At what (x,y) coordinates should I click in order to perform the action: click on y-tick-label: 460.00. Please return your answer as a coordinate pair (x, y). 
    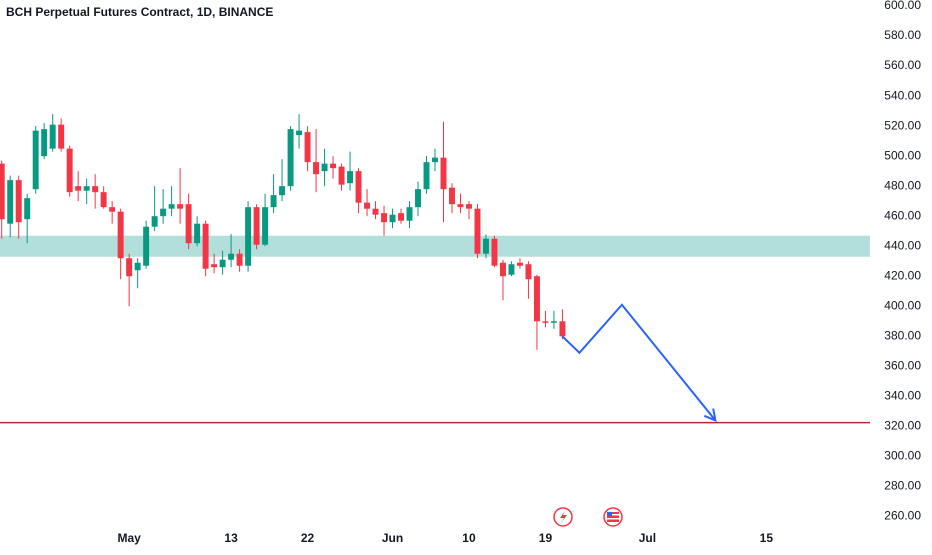
    Looking at the image, I should click on (902, 215).